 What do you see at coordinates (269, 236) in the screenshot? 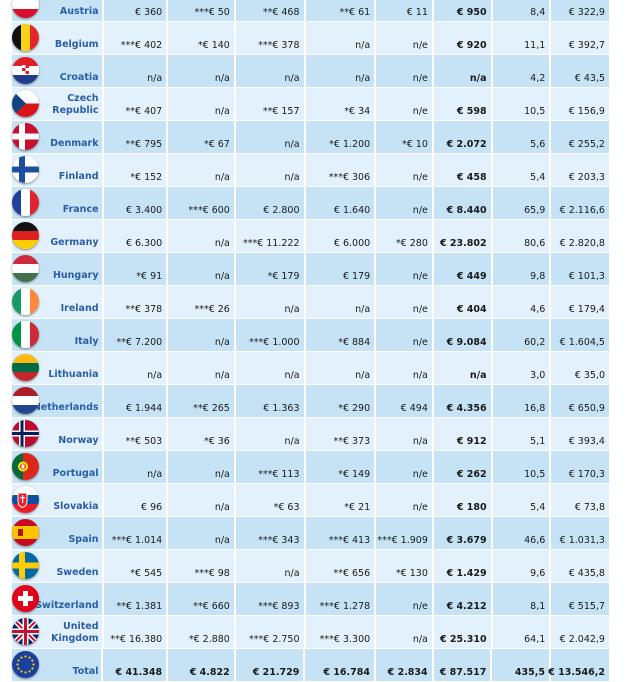
I see `cell-col-3: ***€ 11.222` at bounding box center [269, 236].